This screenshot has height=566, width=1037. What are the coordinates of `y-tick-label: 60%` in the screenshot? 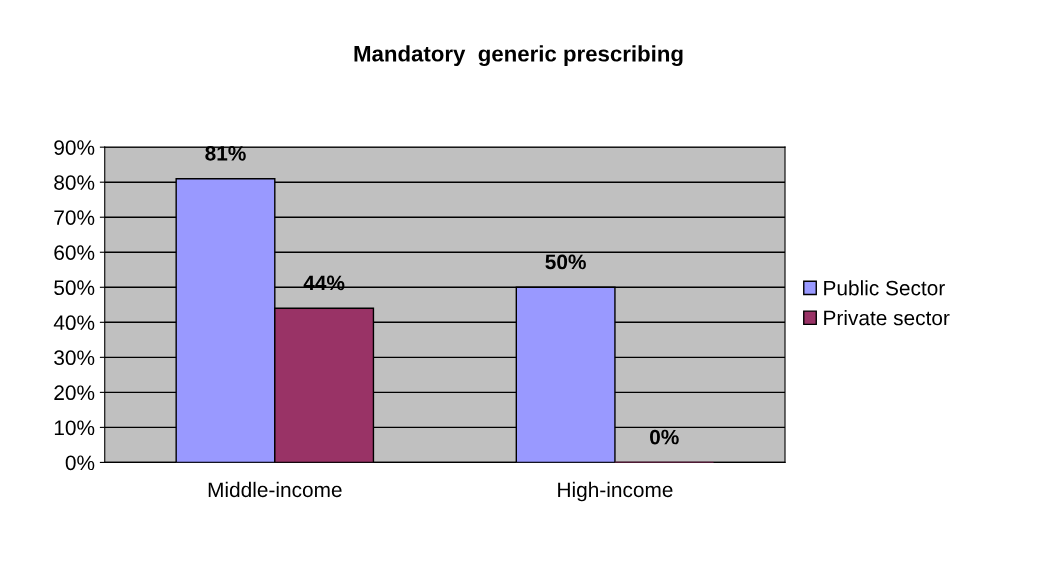 It's located at (74, 252).